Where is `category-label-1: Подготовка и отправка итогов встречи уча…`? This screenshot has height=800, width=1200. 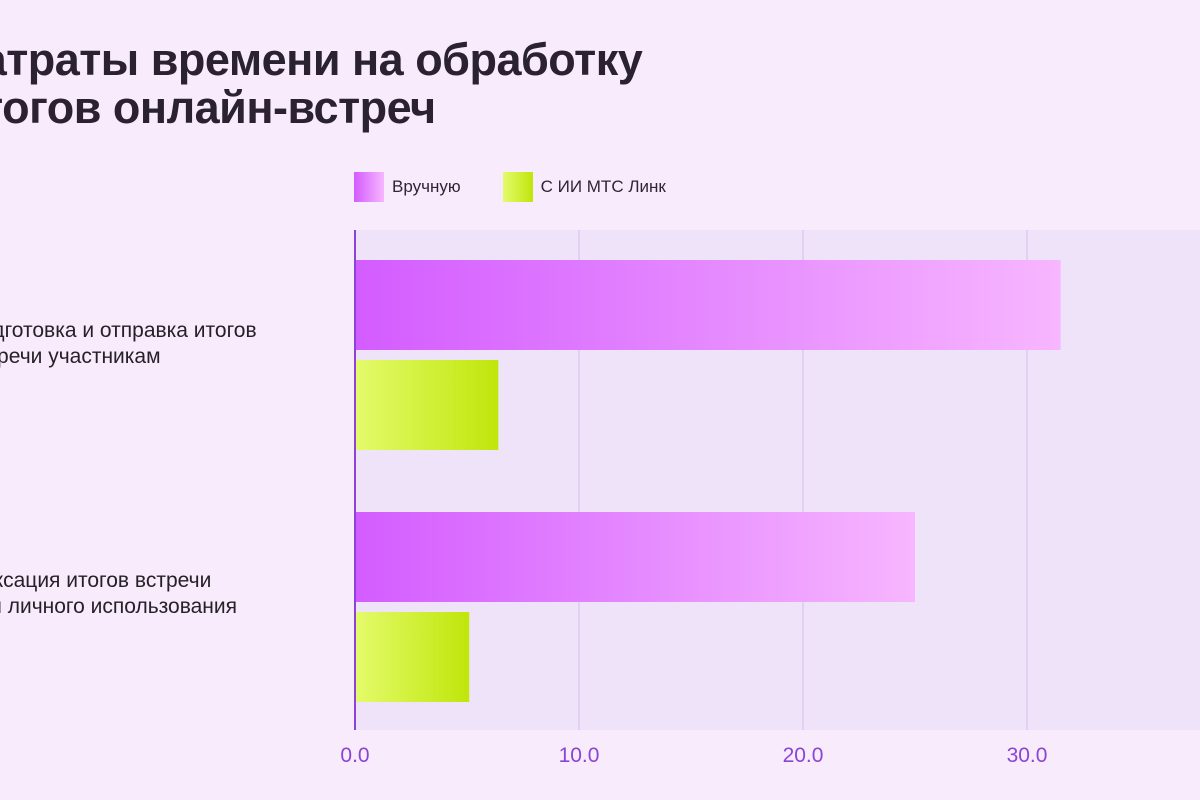 category-label-1: Подготовка и отправка итогов встречи уча… is located at coordinates (128, 344).